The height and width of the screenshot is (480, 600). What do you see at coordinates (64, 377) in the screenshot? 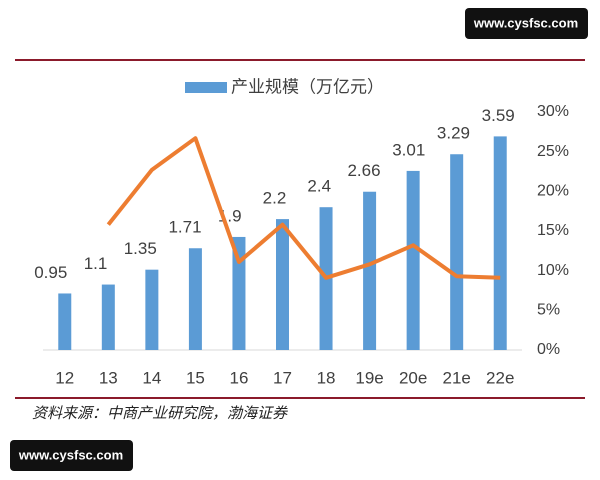
I see `x-tick-label: 12` at bounding box center [64, 377].